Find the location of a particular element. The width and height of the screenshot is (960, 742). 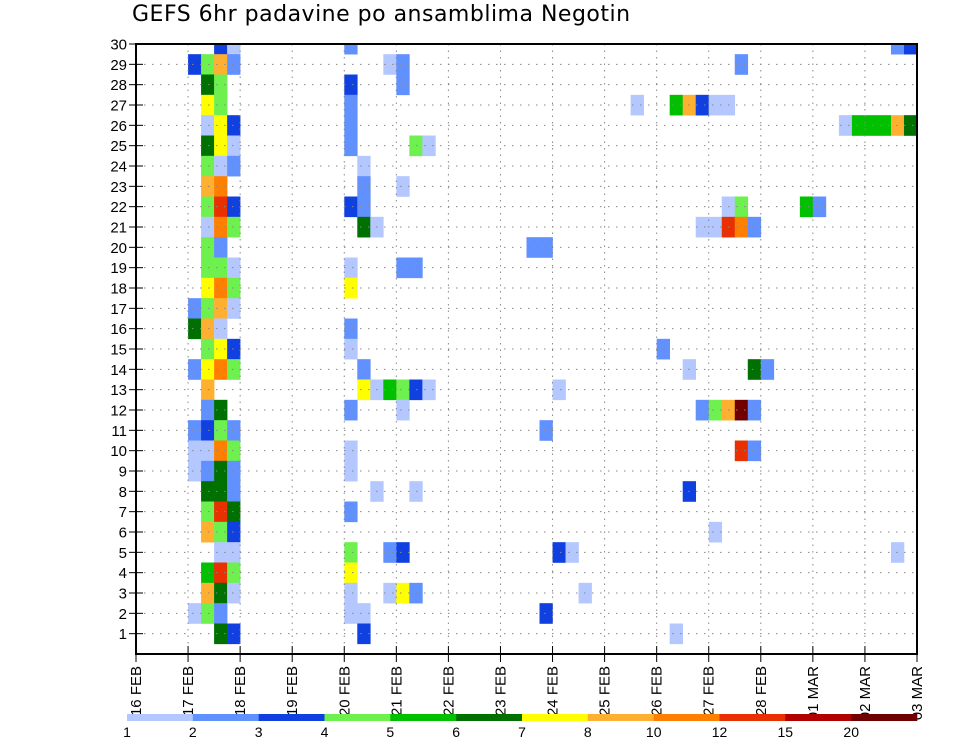

colorbar-label: 6 is located at coordinates (456, 732).